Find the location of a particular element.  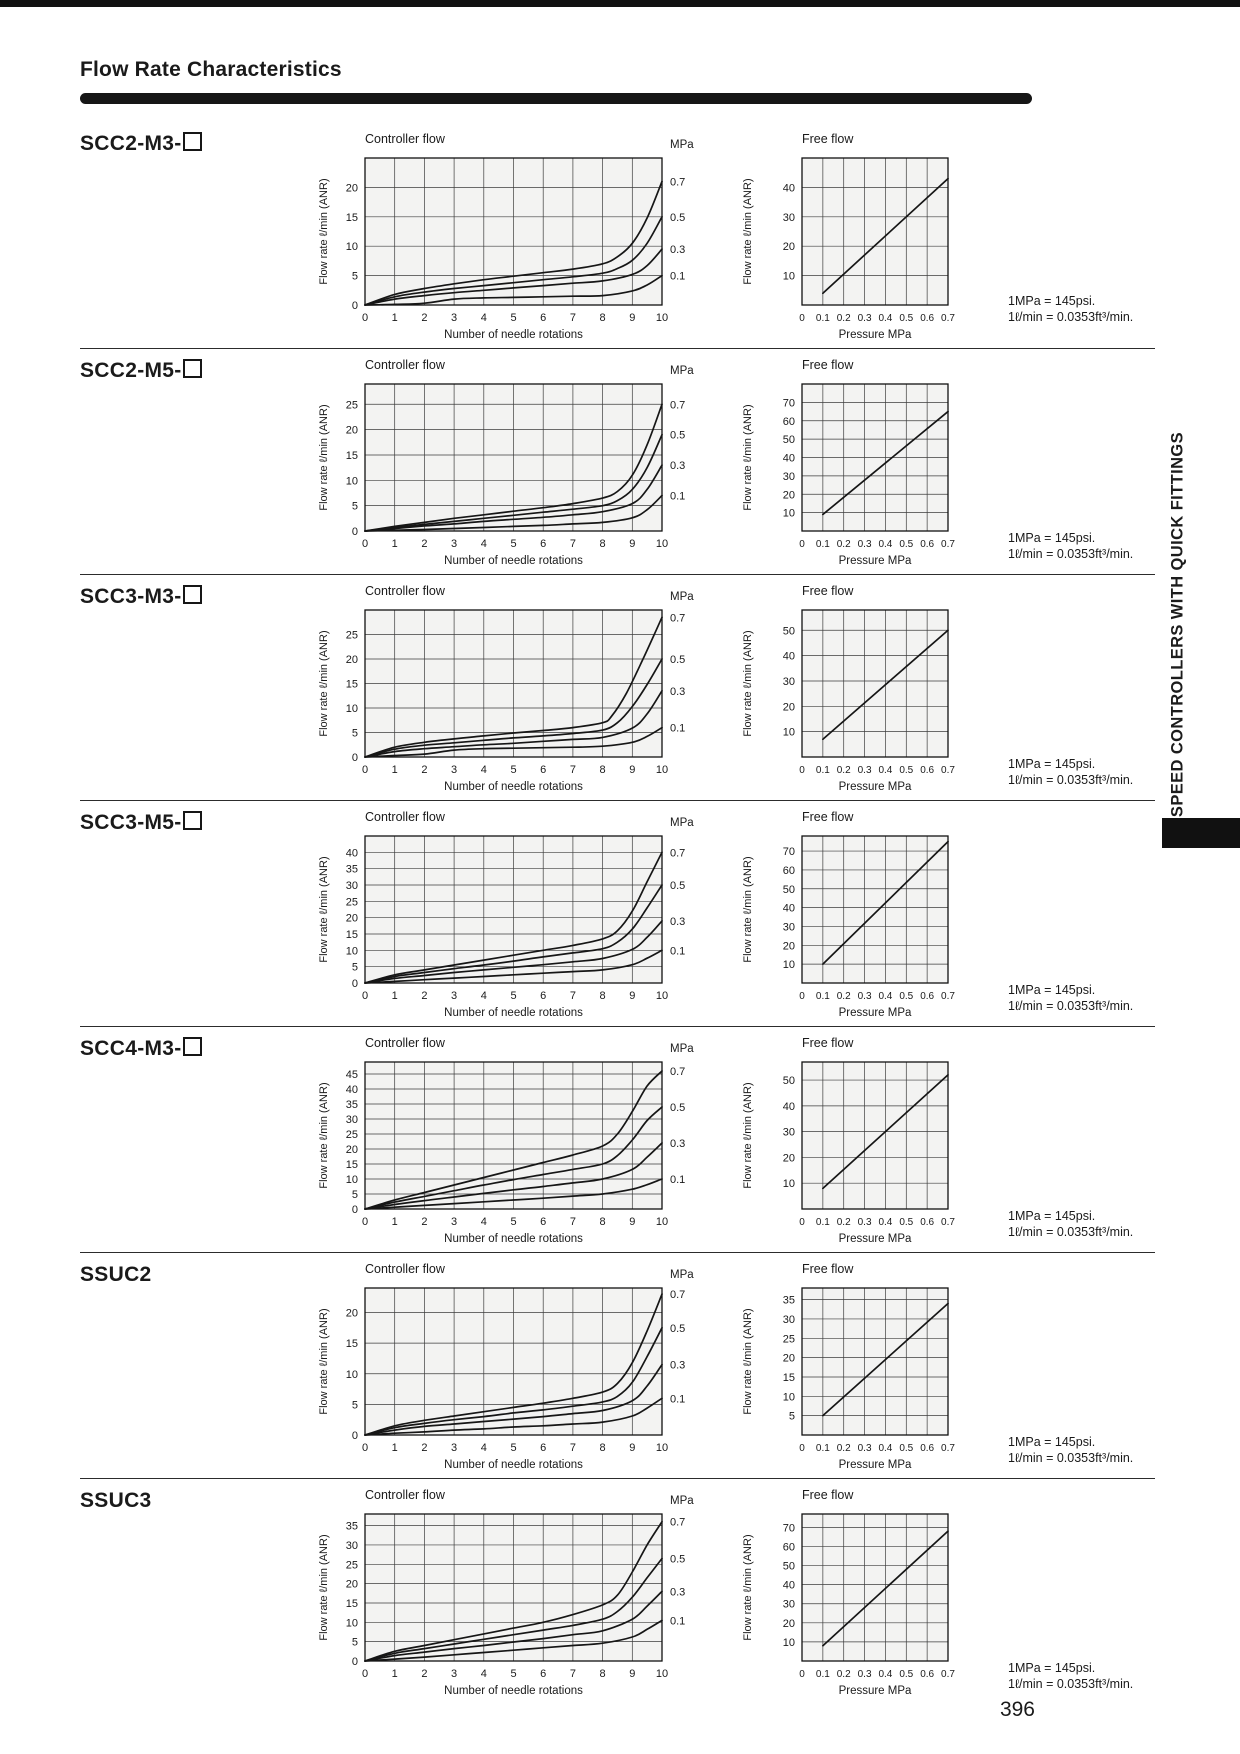

svg-text: 5 is located at coordinates (355, 734).